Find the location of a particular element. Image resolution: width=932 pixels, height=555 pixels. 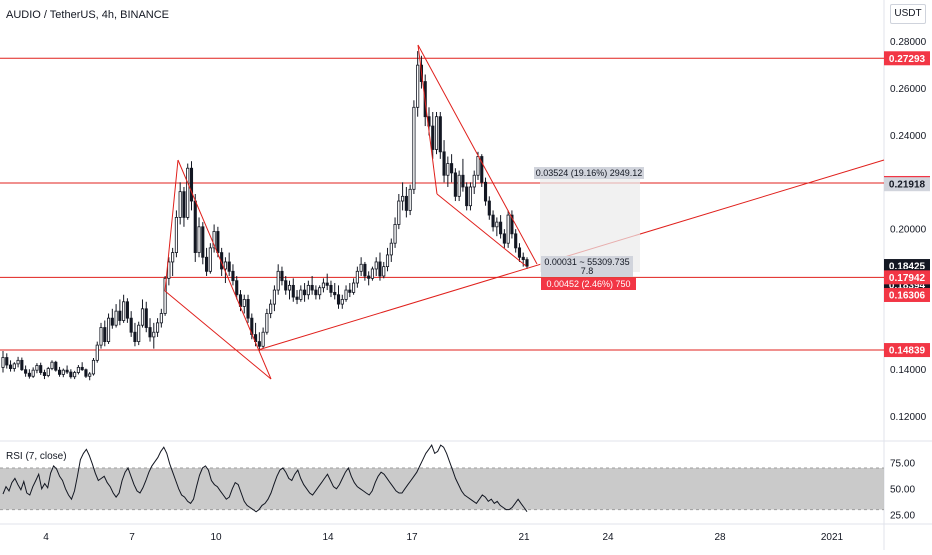

x-tick-label: 28 is located at coordinates (720, 537).